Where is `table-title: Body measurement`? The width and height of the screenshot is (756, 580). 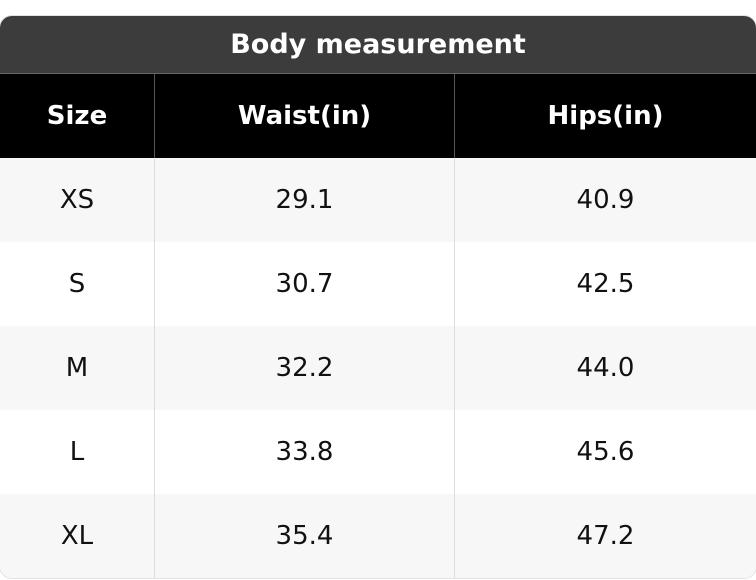 table-title: Body measurement is located at coordinates (378, 45).